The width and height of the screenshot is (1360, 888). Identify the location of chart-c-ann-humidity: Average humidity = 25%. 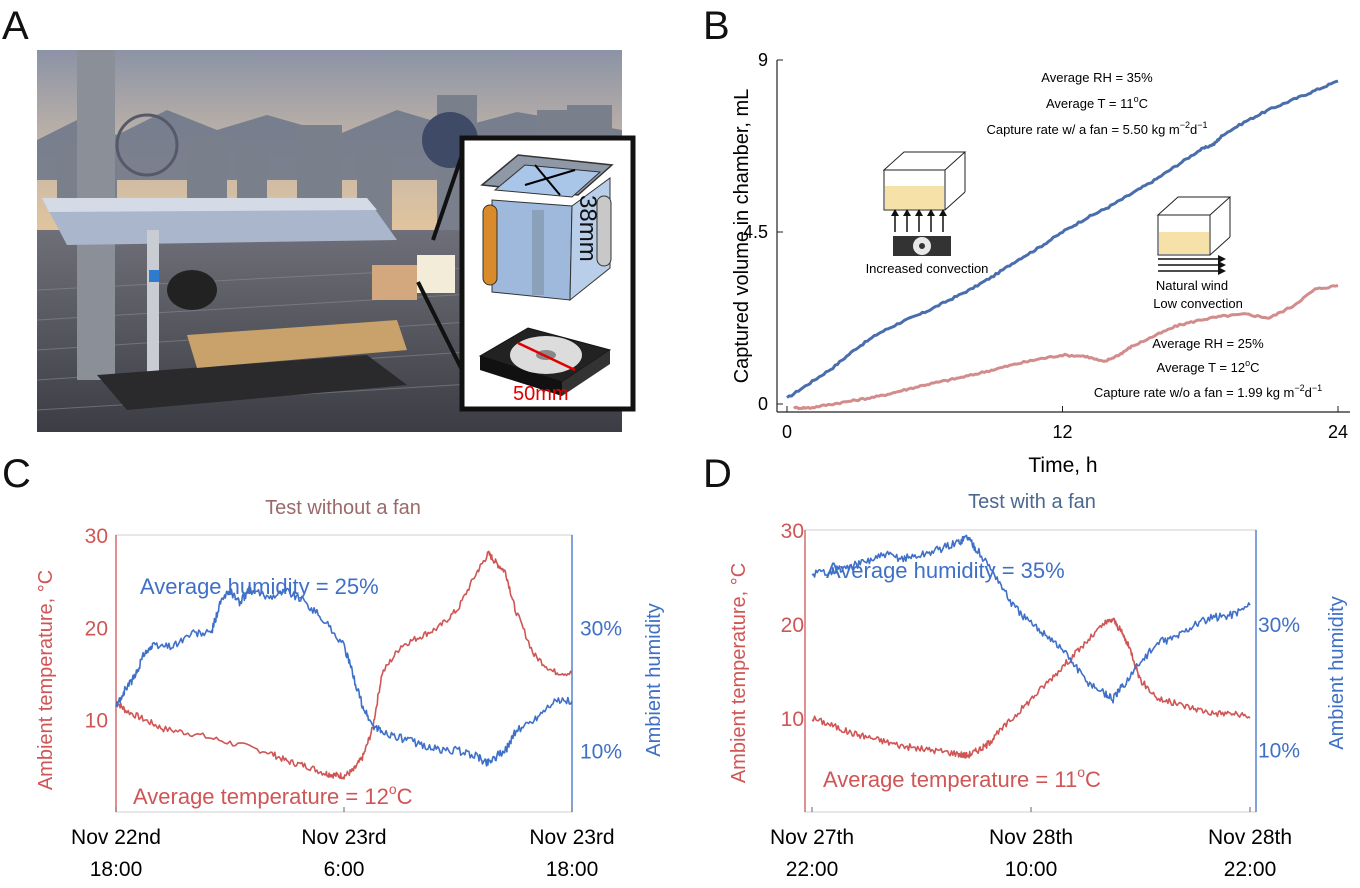
(259, 586).